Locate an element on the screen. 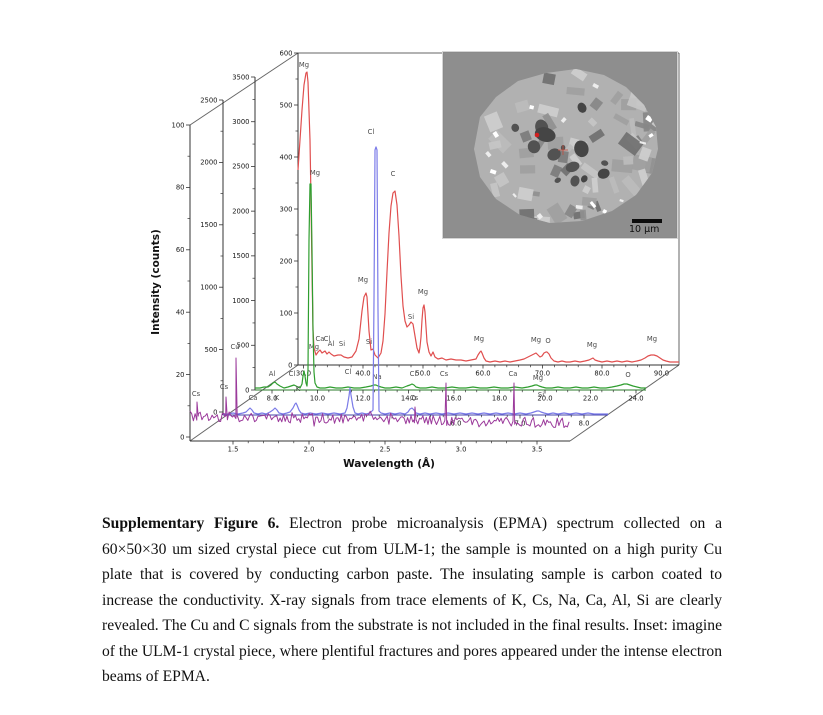 This screenshot has height=715, width=823. svg-text: 80.0 is located at coordinates (601, 374).